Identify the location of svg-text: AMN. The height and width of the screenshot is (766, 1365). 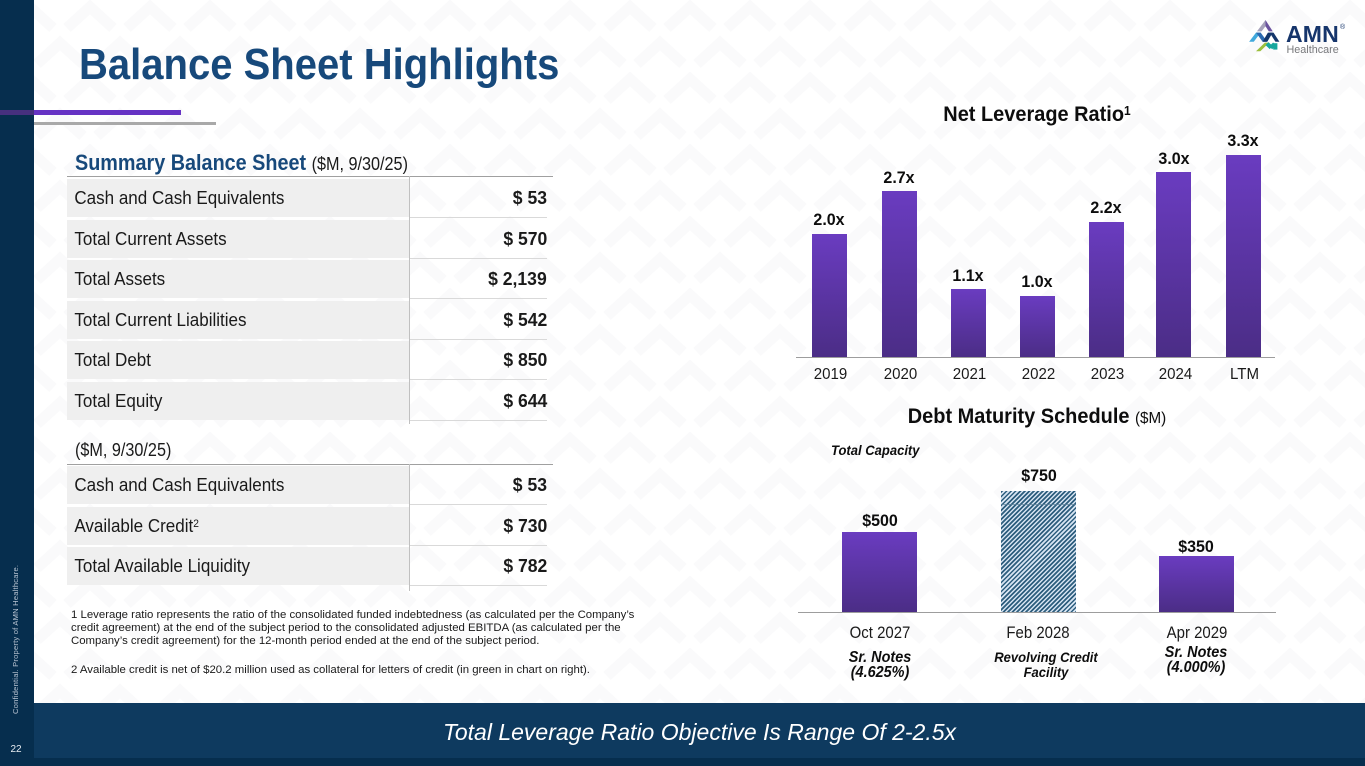
(1312, 34).